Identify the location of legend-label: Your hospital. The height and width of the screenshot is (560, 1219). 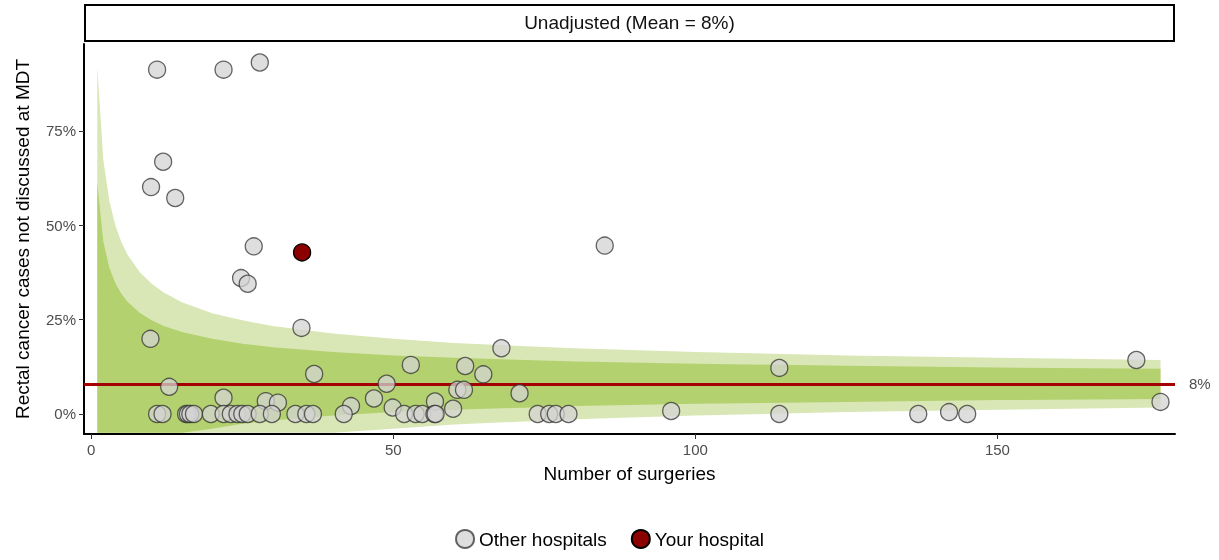
(709, 539).